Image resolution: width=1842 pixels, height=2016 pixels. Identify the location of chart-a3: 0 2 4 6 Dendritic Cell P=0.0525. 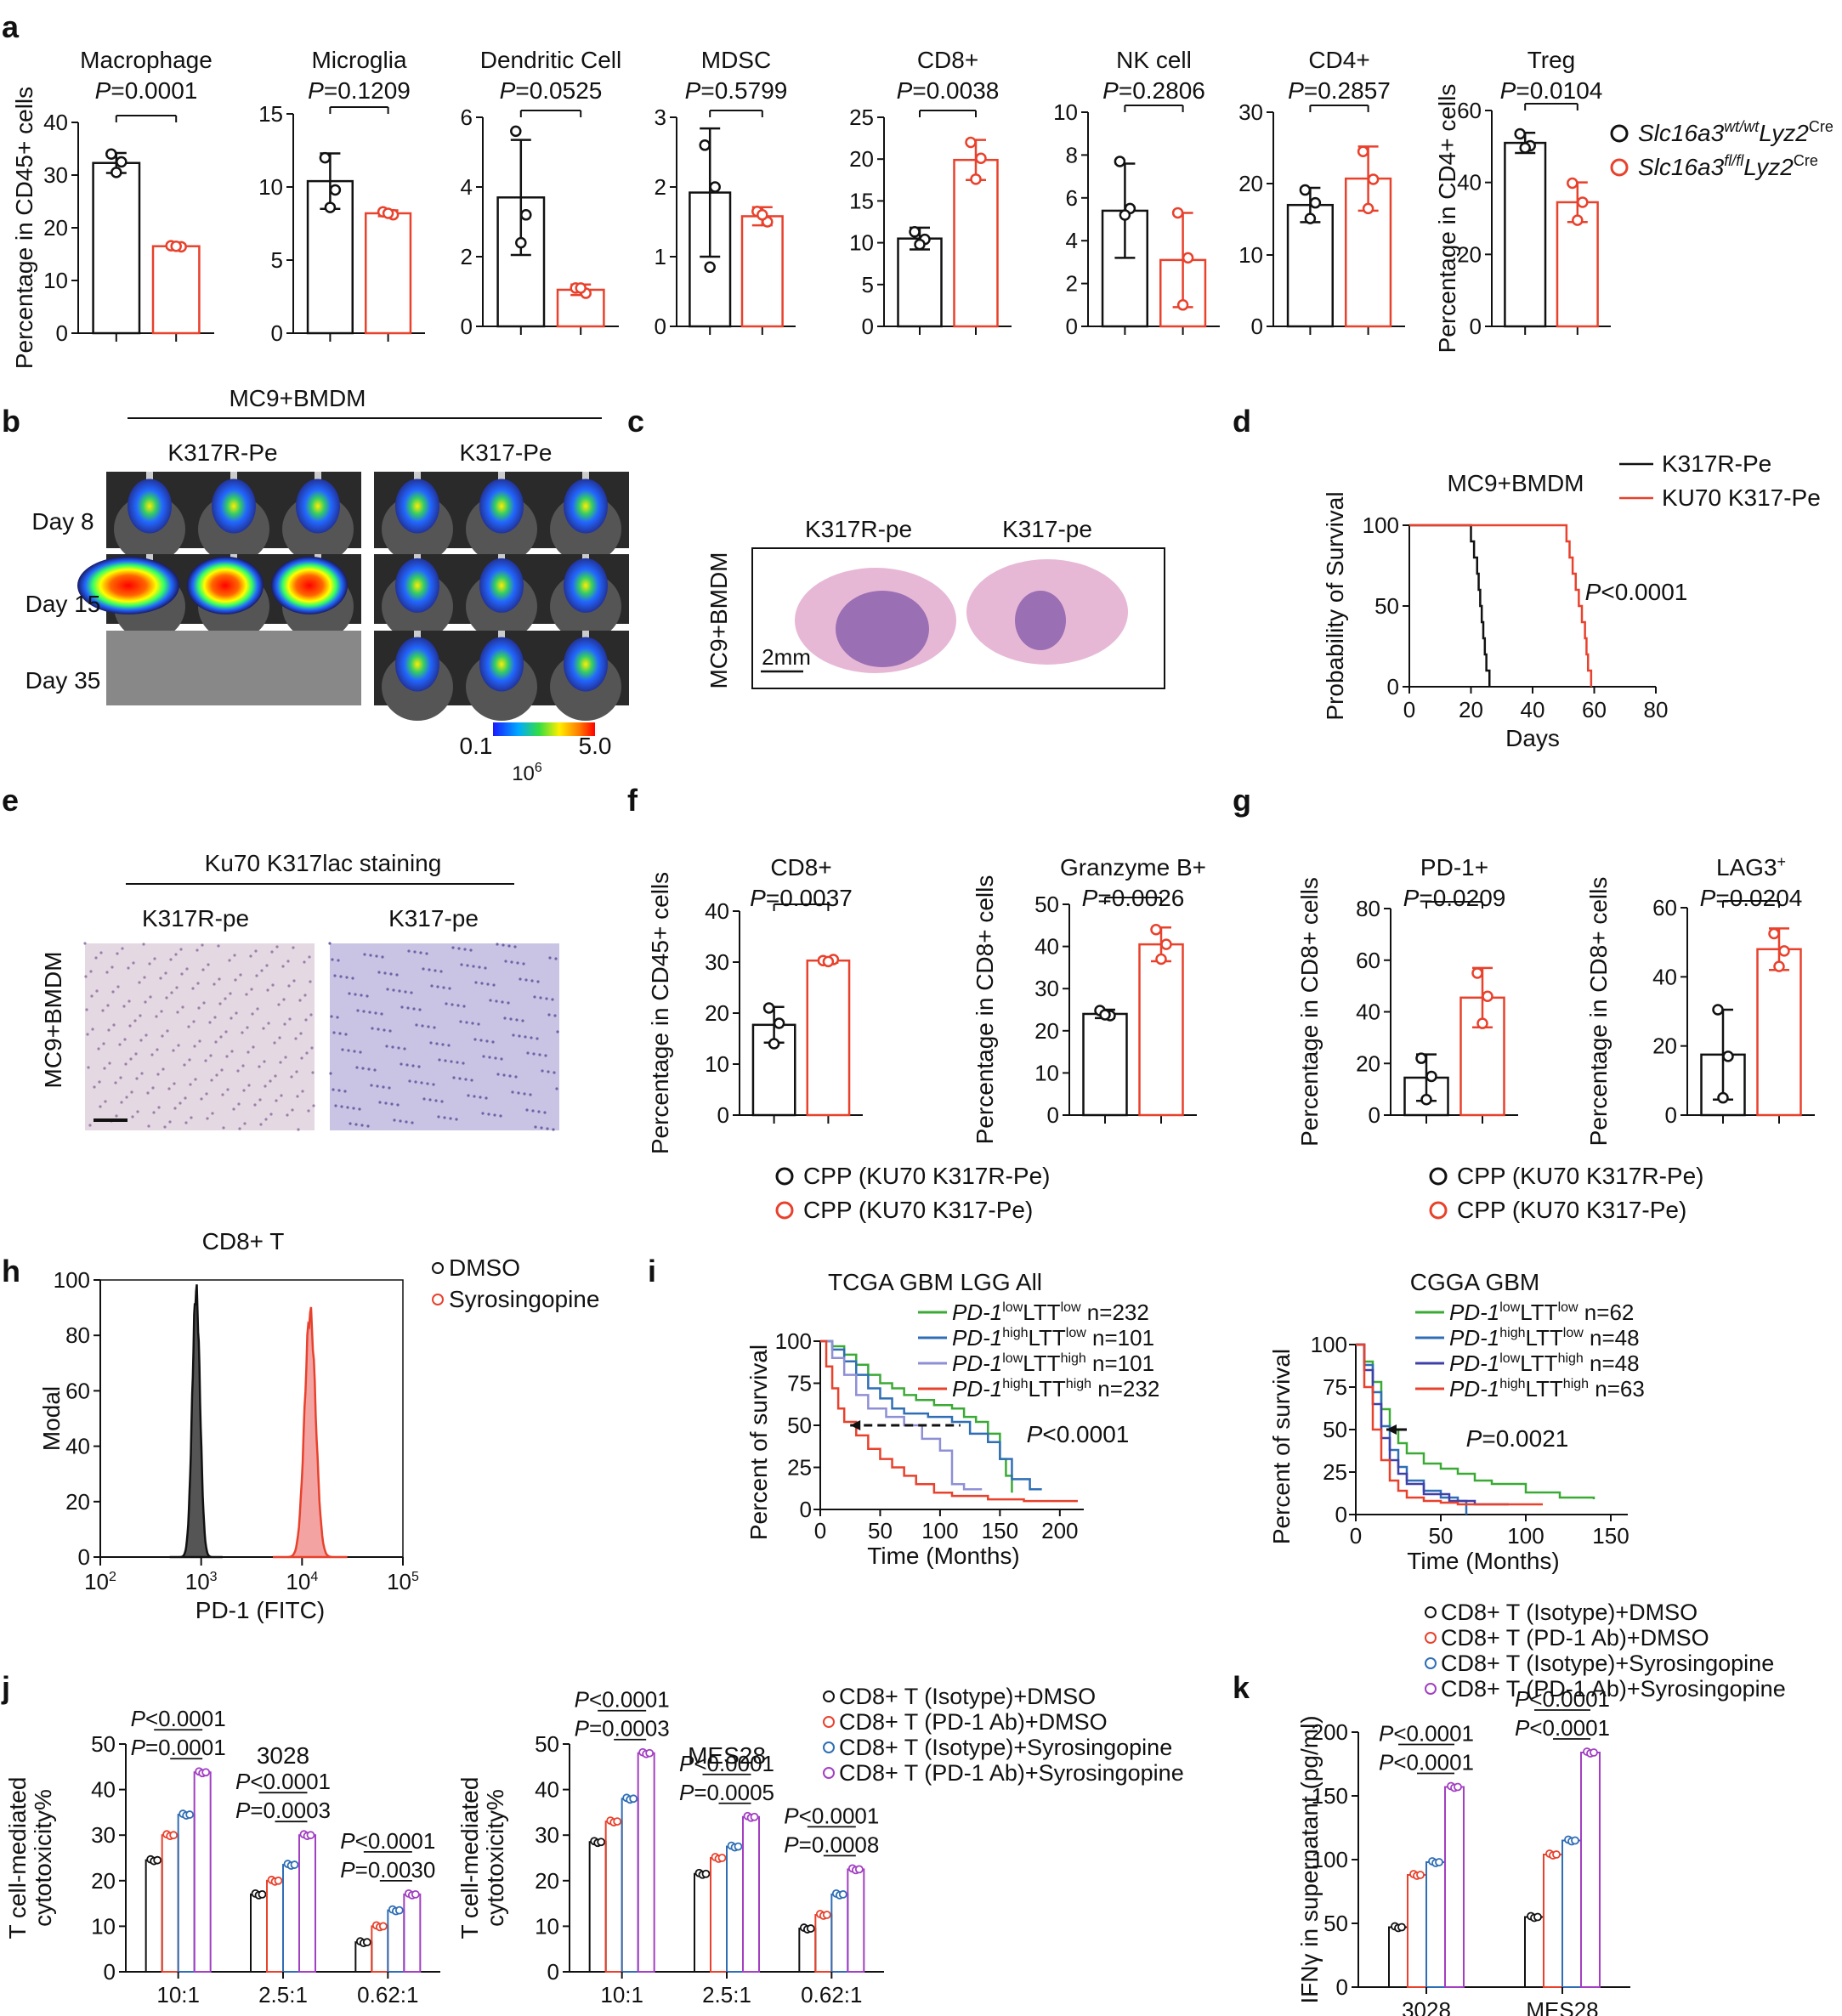
(542, 193).